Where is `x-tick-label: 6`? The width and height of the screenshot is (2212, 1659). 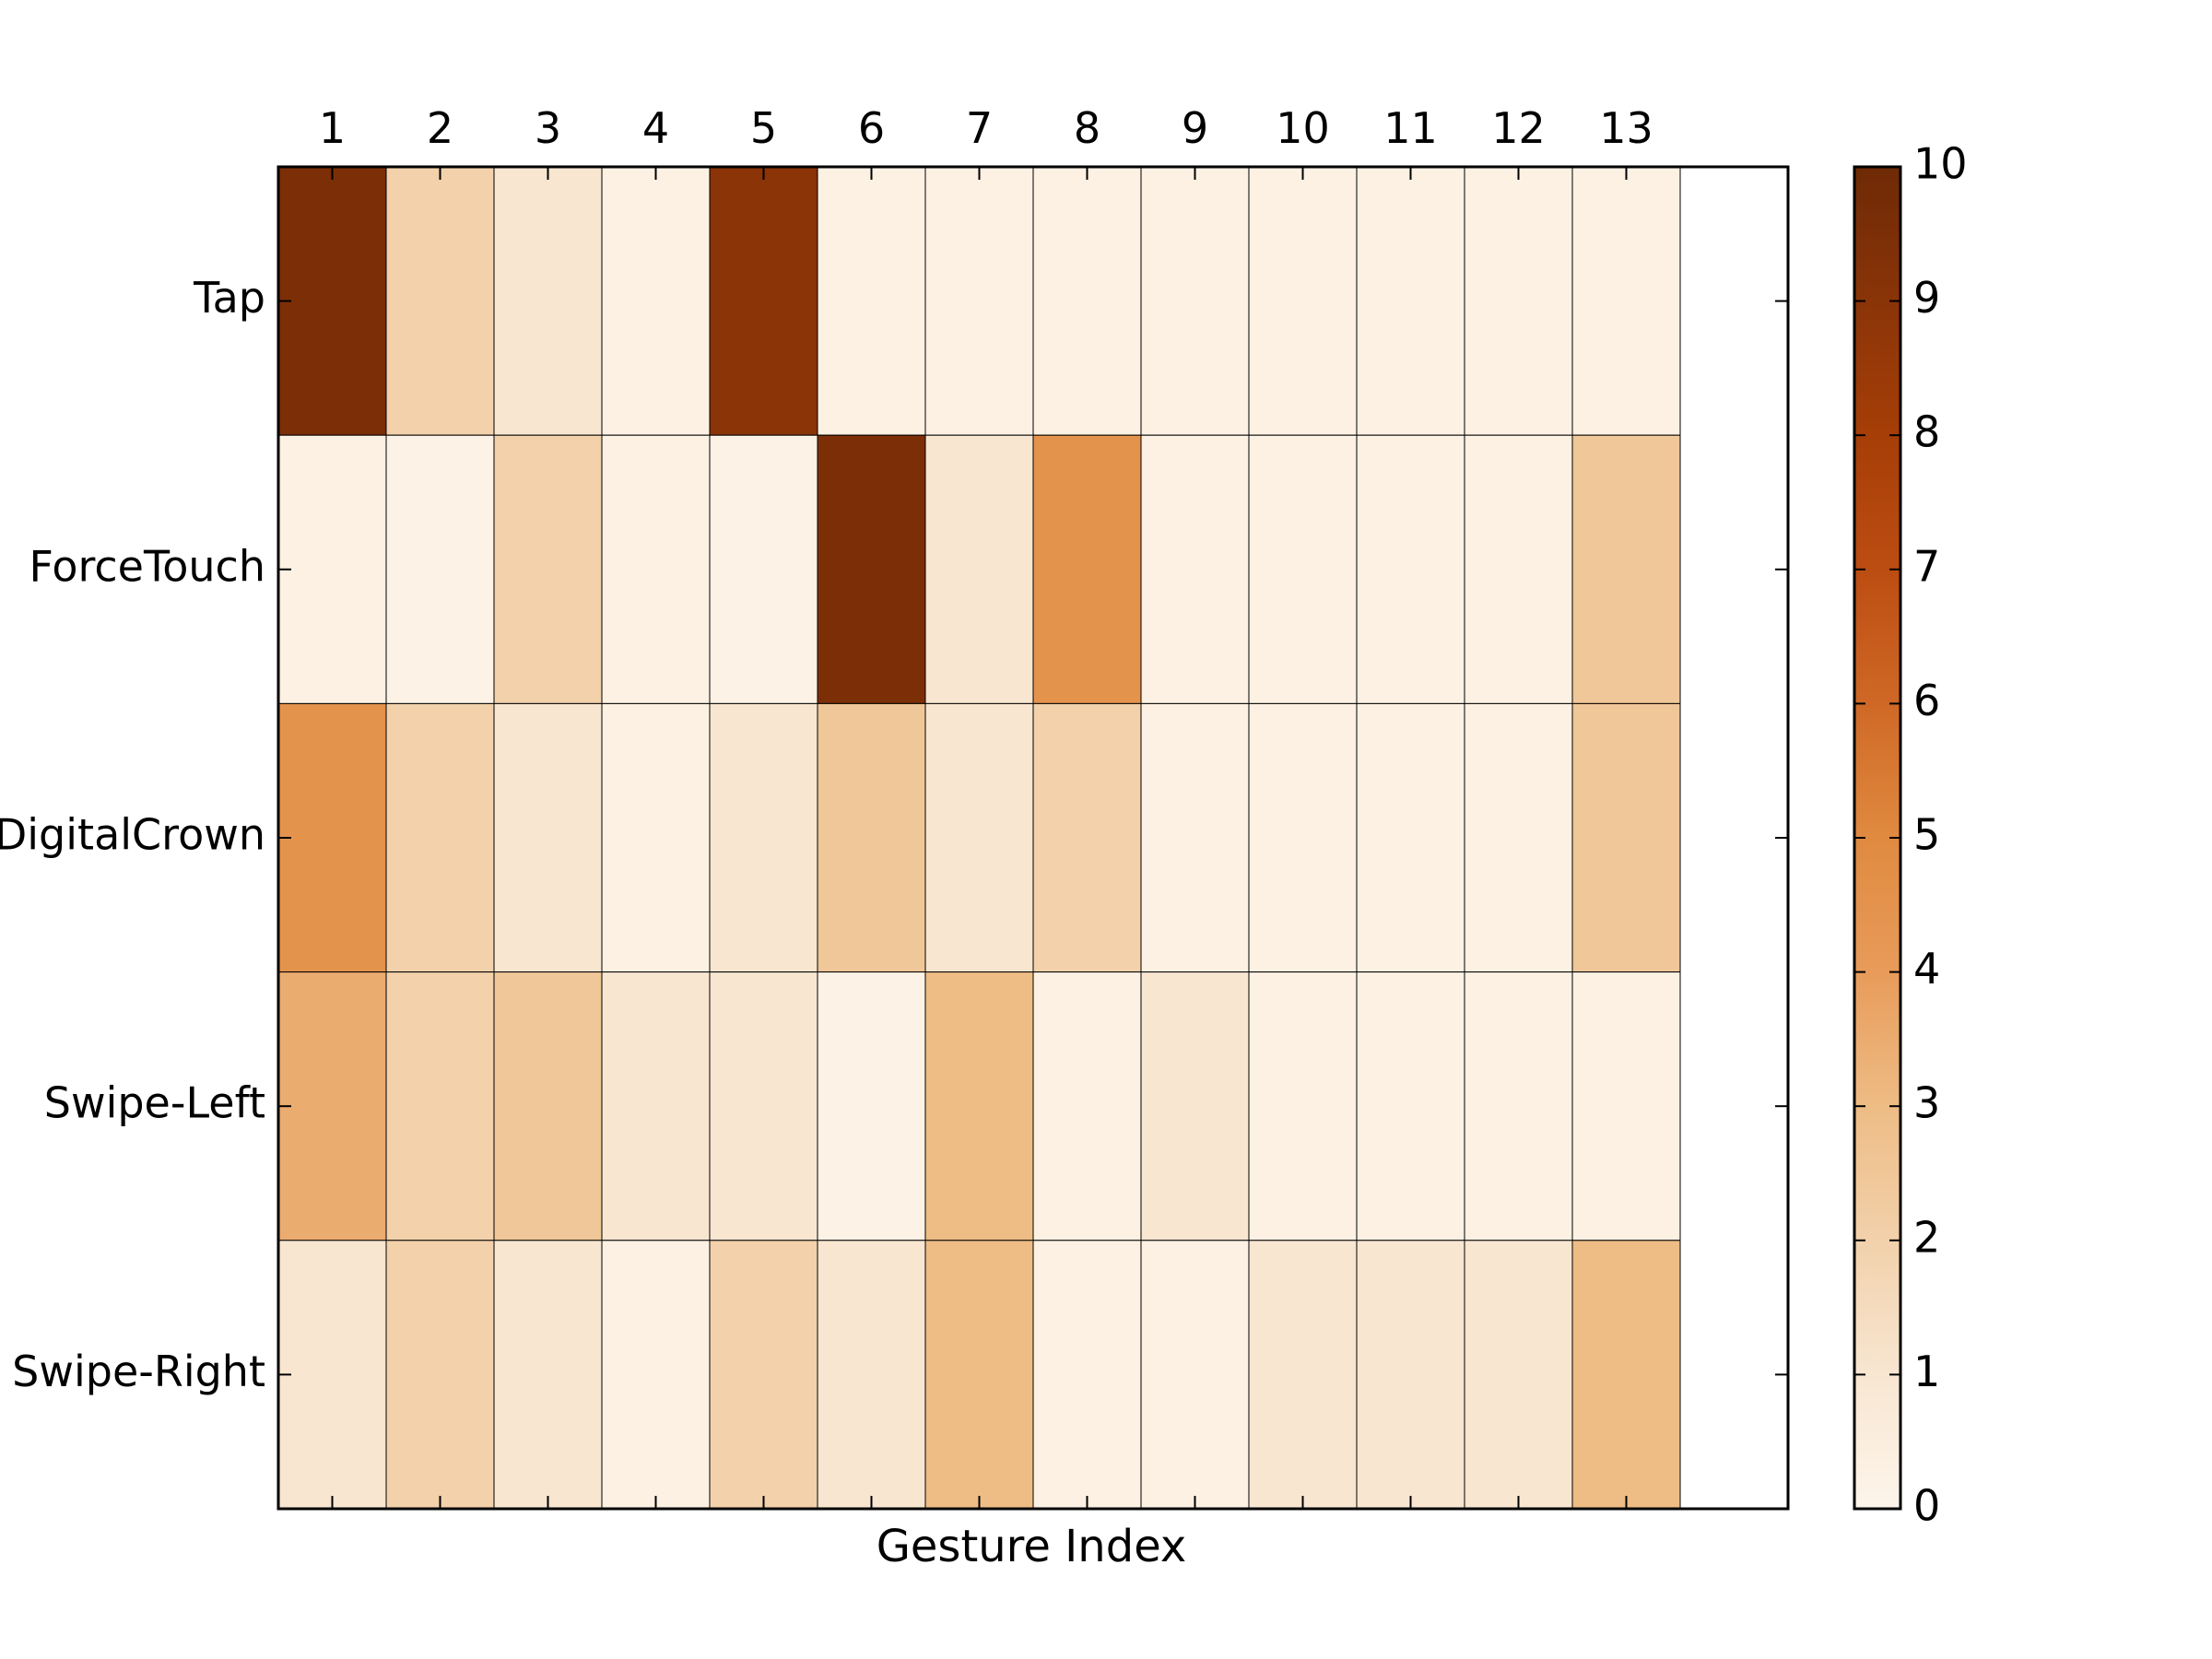 x-tick-label: 6 is located at coordinates (871, 128).